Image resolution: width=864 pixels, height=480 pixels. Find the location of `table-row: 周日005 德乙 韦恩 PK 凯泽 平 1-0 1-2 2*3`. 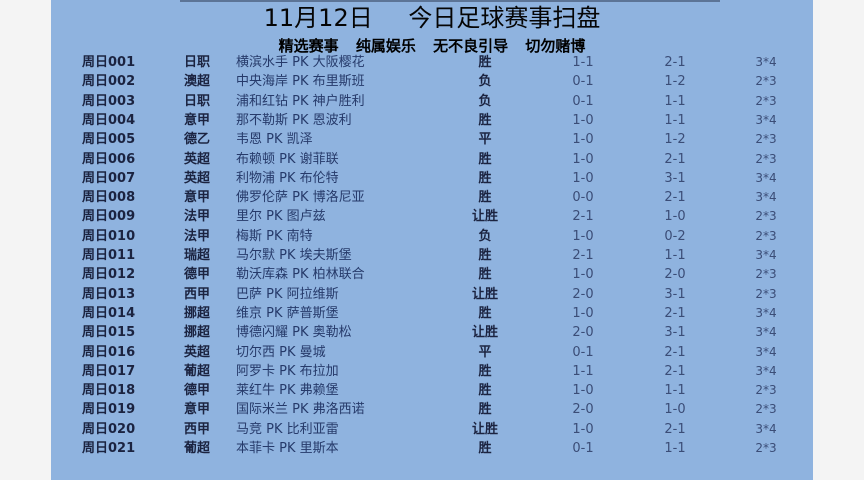

table-row: 周日005 德乙 韦恩 PK 凯泽 平 1-0 1-2 2*3 is located at coordinates (432, 139).